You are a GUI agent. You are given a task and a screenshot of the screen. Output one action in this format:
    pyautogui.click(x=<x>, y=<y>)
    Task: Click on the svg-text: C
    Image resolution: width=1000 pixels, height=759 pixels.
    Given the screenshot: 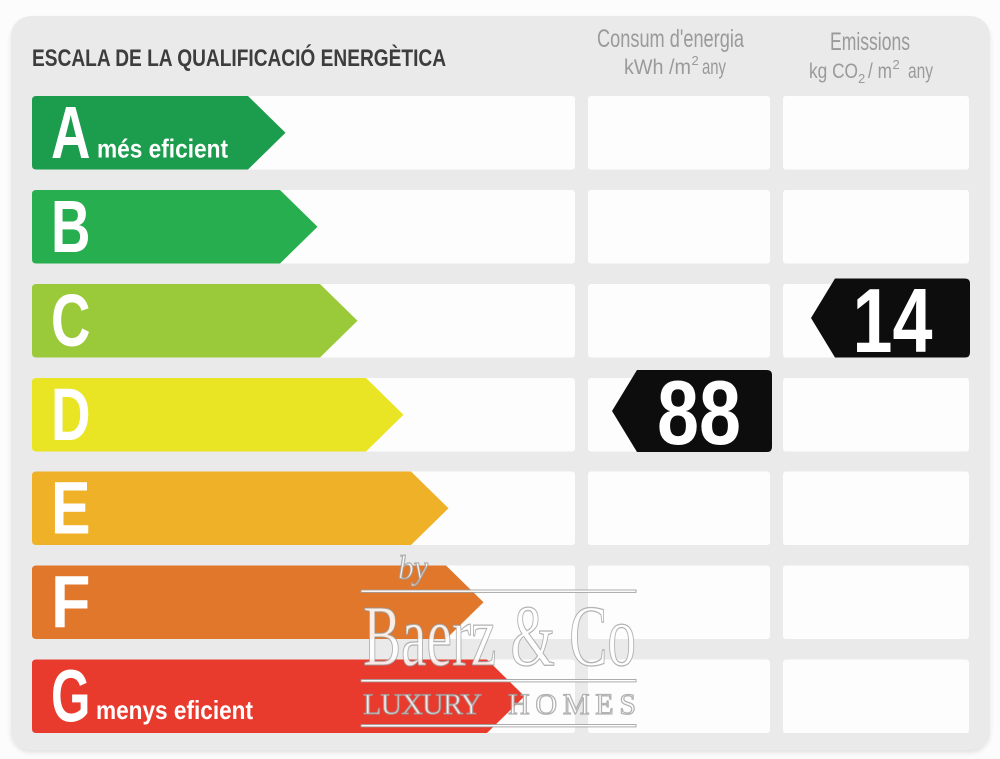 What is the action you would take?
    pyautogui.click(x=71, y=320)
    